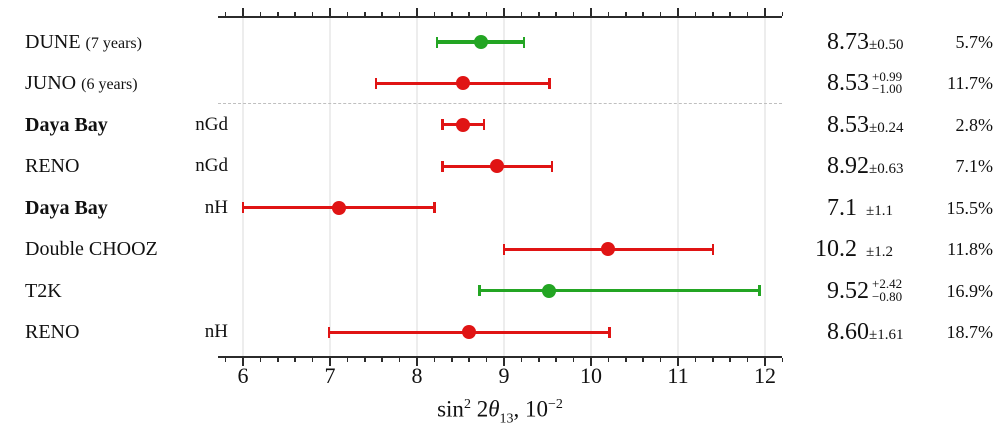 This screenshot has height=442, width=1000. What do you see at coordinates (113, 43) in the screenshot?
I see `experiment-qualifier: (7 years)` at bounding box center [113, 43].